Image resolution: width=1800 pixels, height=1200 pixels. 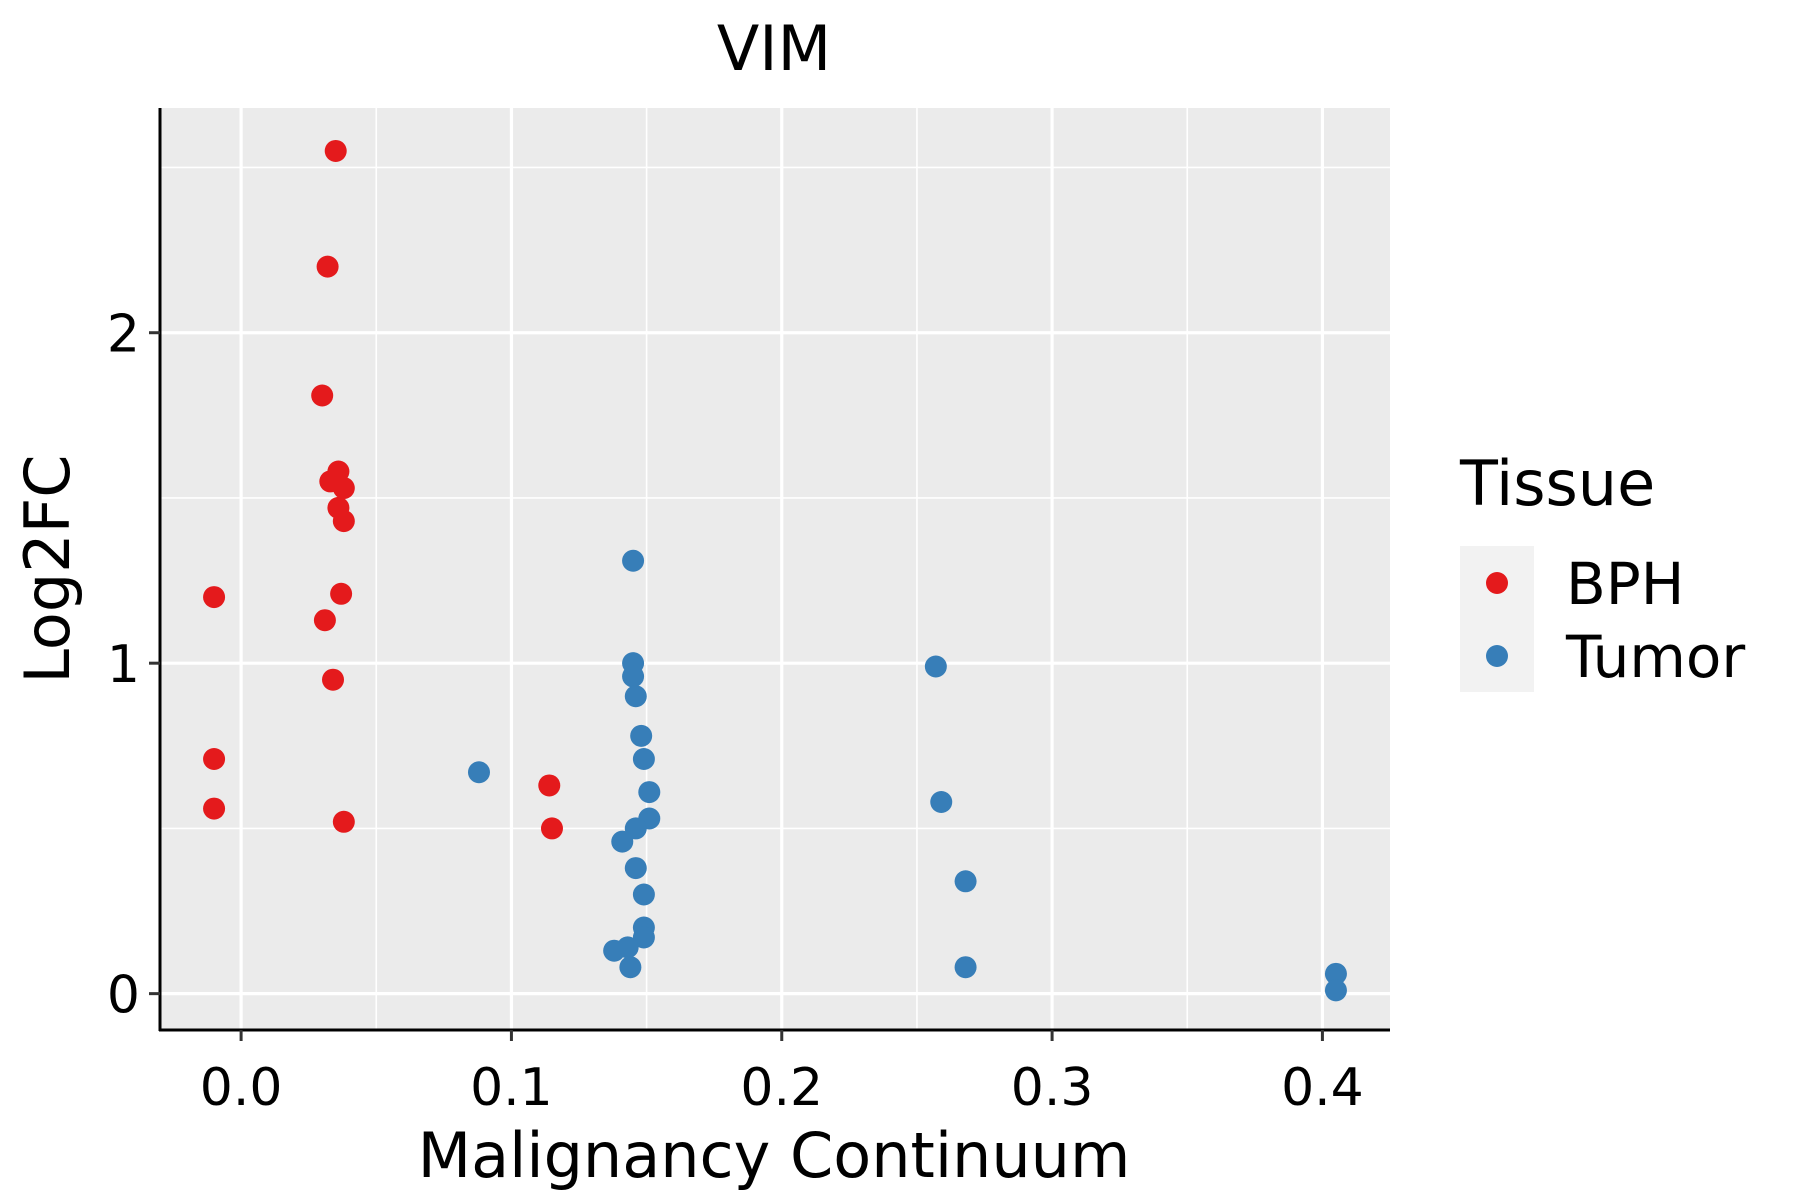 I want to click on y-axis-ticks: 0 1 2, so click(x=133, y=665).